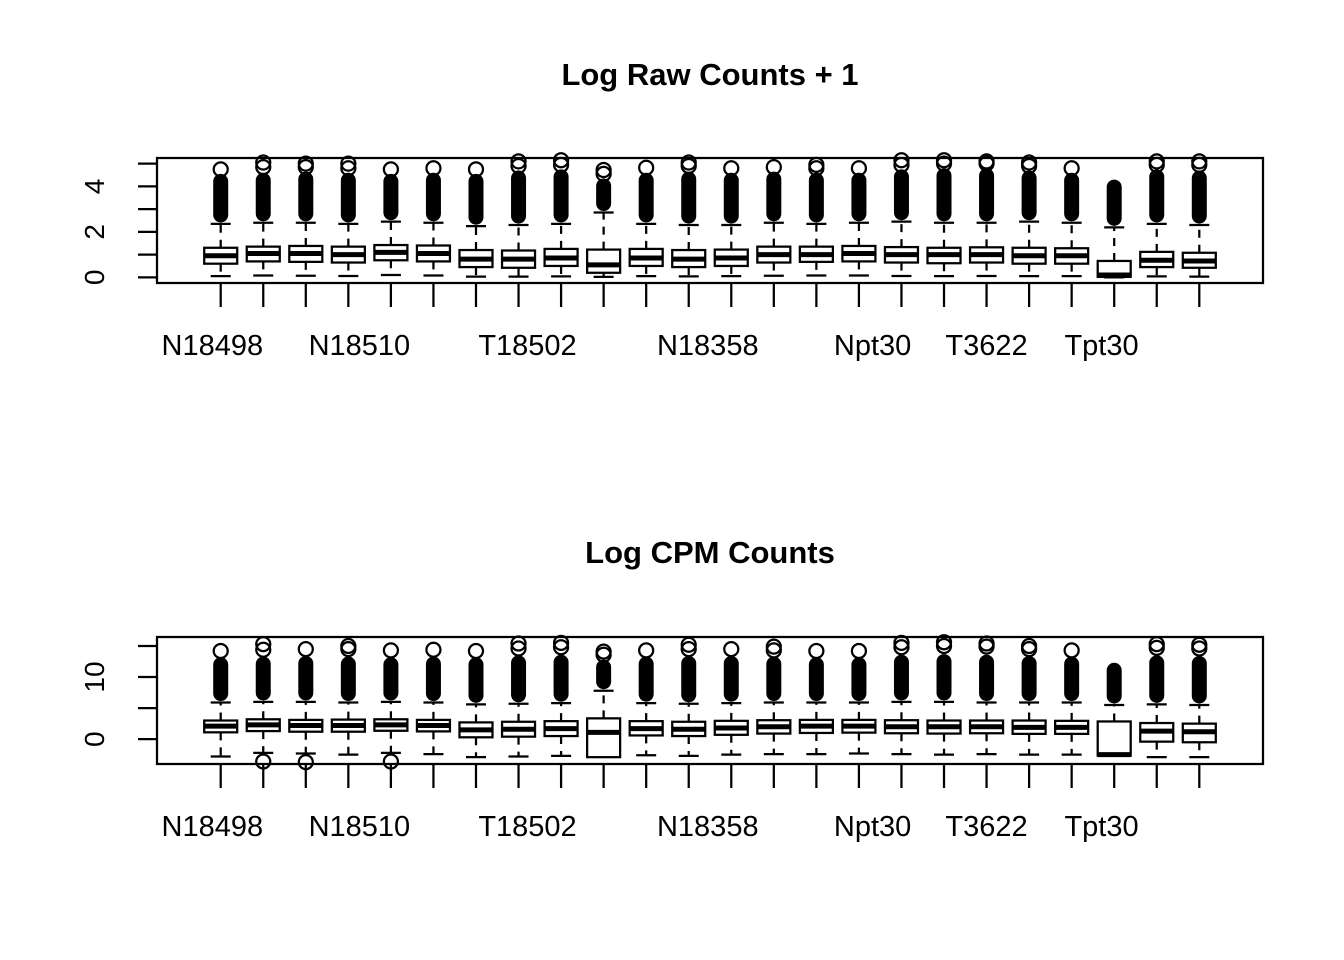 Image resolution: width=1344 pixels, height=960 pixels. What do you see at coordinates (986, 827) in the screenshot?
I see `x-axis-sample-label: T3622` at bounding box center [986, 827].